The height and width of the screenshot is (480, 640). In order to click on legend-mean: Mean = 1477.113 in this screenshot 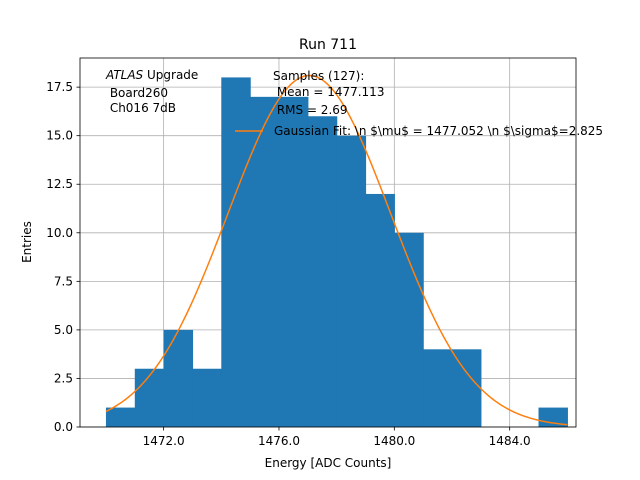, I will do `click(328, 92)`.